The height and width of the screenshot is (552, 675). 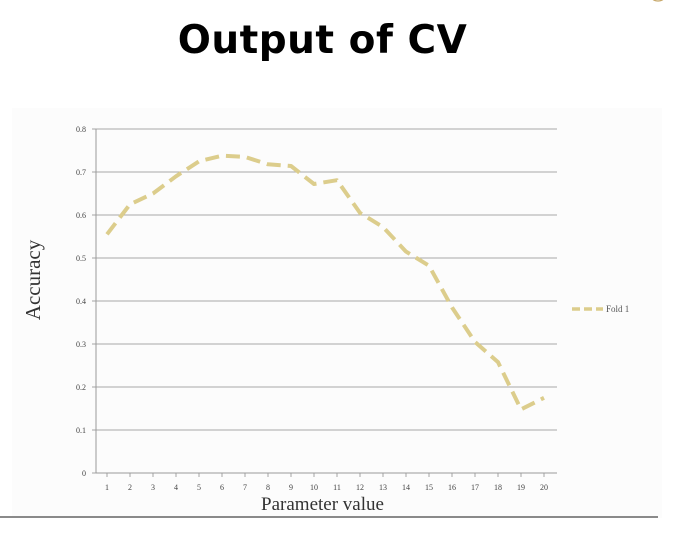 I want to click on x-tick-label: 16, so click(x=452, y=487).